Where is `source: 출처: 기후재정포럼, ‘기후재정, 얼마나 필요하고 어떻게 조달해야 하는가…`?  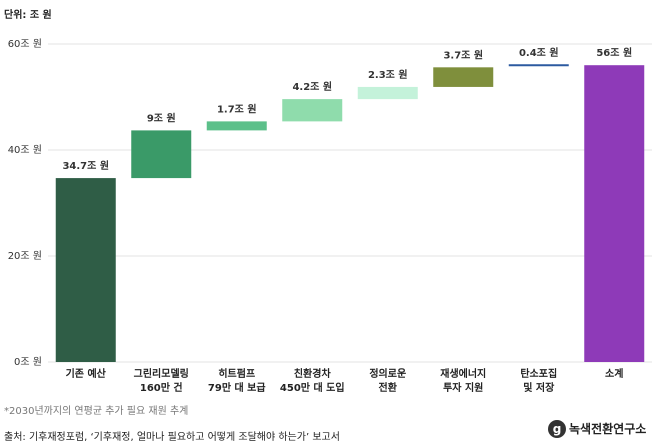 source: 출처: 기후재정포럼, ‘기후재정, 얼마나 필요하고 어떻게 조달해야 하는가… is located at coordinates (172, 437).